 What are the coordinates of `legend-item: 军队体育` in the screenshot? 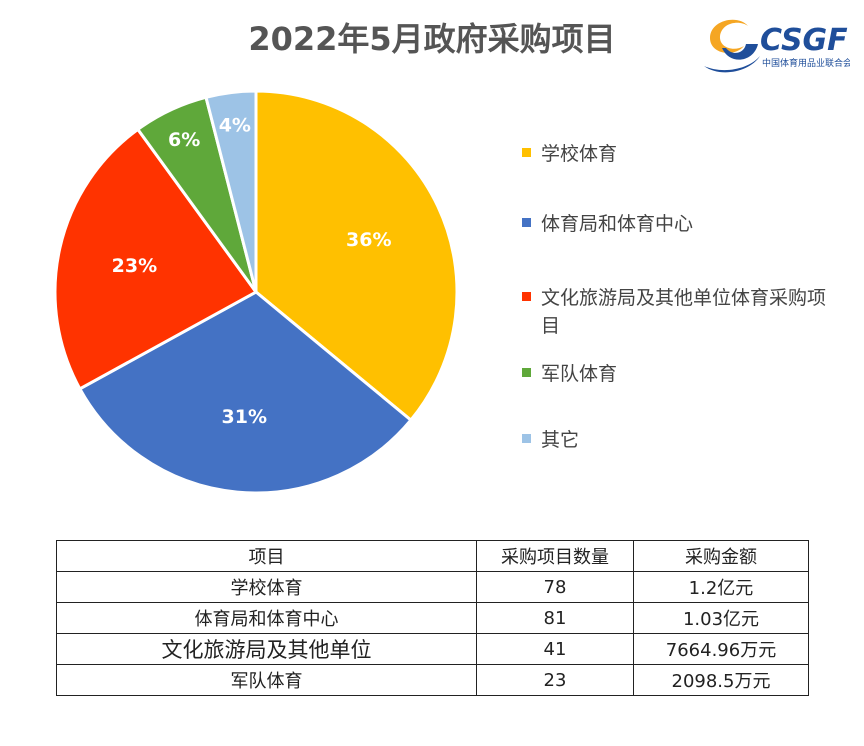 It's located at (676, 374).